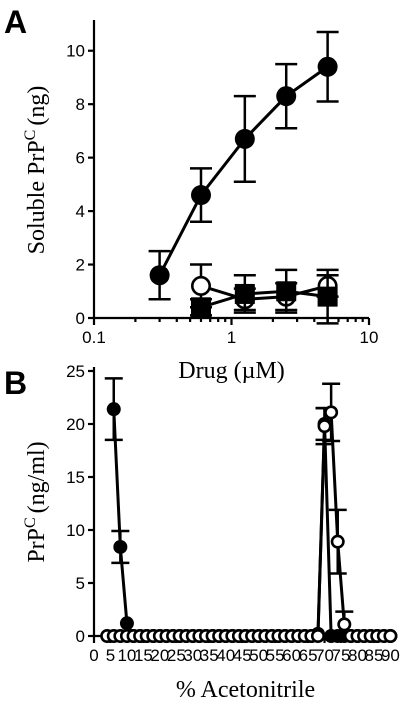 This screenshot has width=405, height=706. Describe the element at coordinates (291, 655) in the screenshot. I see `x-tick-label: 60` at that location.